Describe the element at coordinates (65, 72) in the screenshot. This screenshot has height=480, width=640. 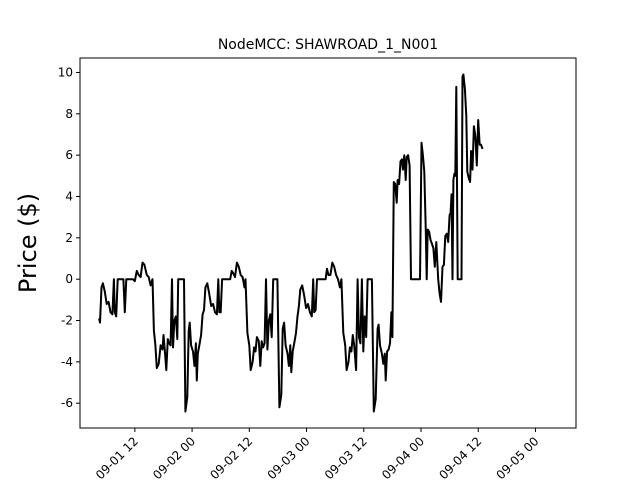
I see `y-tick-label: 10` at that location.